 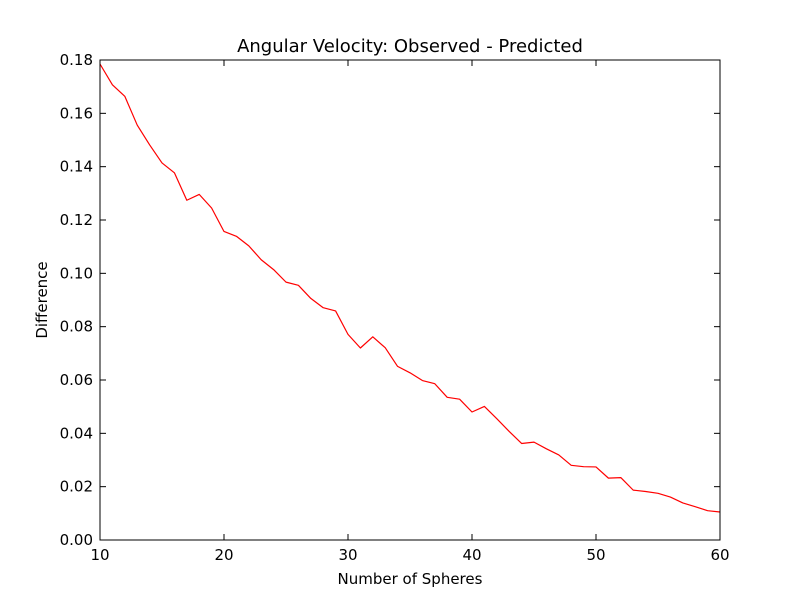 What do you see at coordinates (76, 220) in the screenshot?
I see `y-tick-label: 0.12` at bounding box center [76, 220].